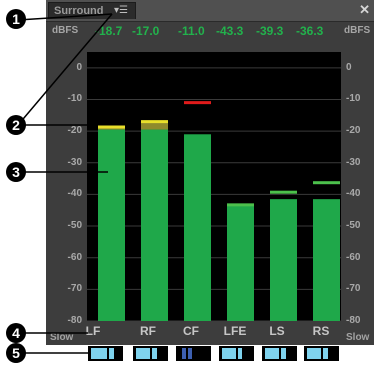 The image size is (374, 367). Describe the element at coordinates (65, 69) in the screenshot. I see `leader-line-2a` at that location.